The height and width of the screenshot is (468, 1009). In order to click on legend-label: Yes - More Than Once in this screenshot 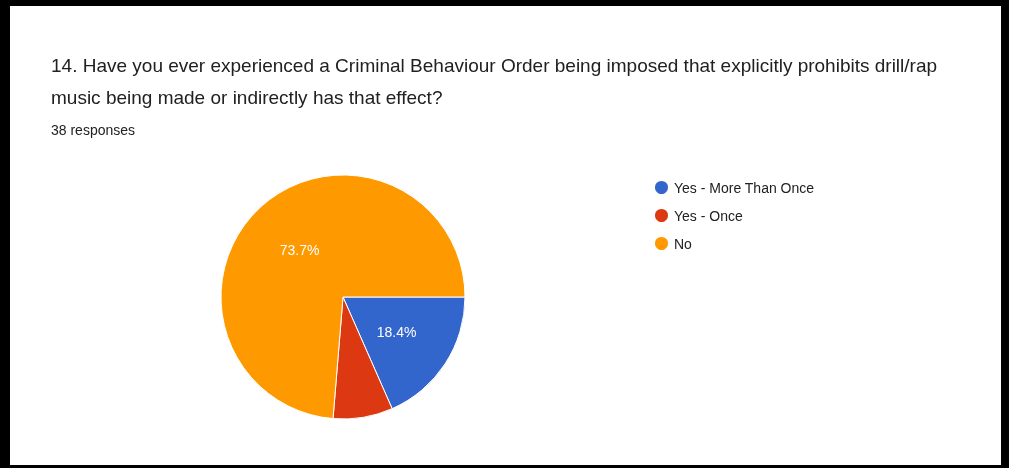, I will do `click(744, 187)`.